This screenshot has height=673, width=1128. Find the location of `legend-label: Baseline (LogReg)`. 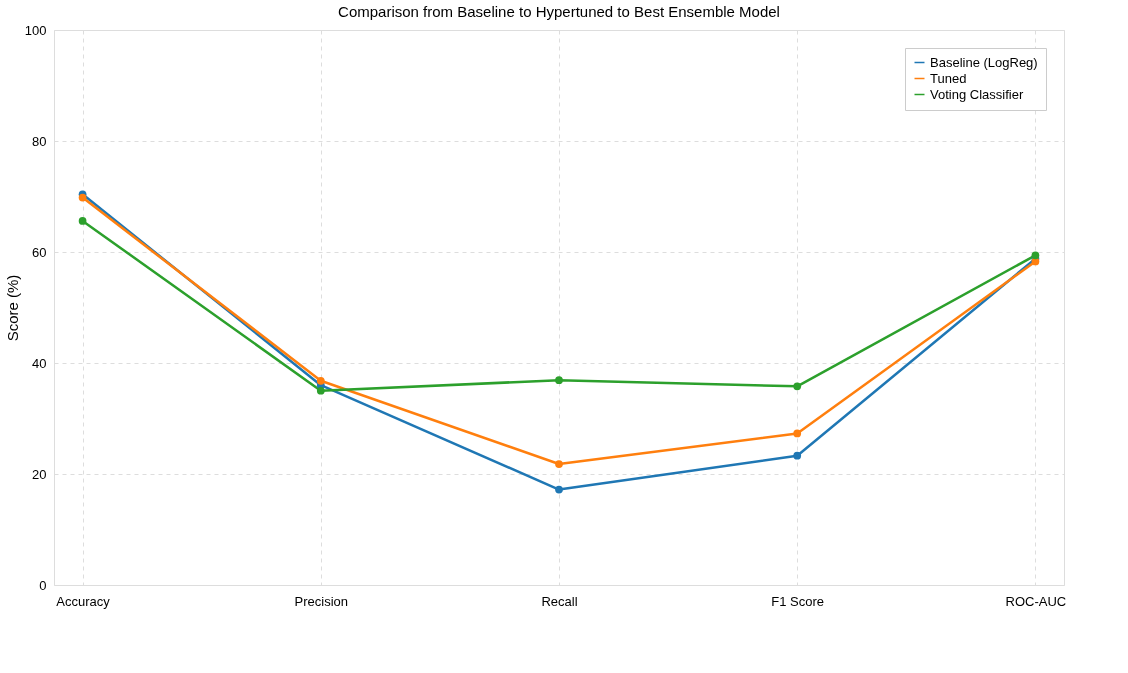

legend-label: Baseline (LogReg) is located at coordinates (984, 62).